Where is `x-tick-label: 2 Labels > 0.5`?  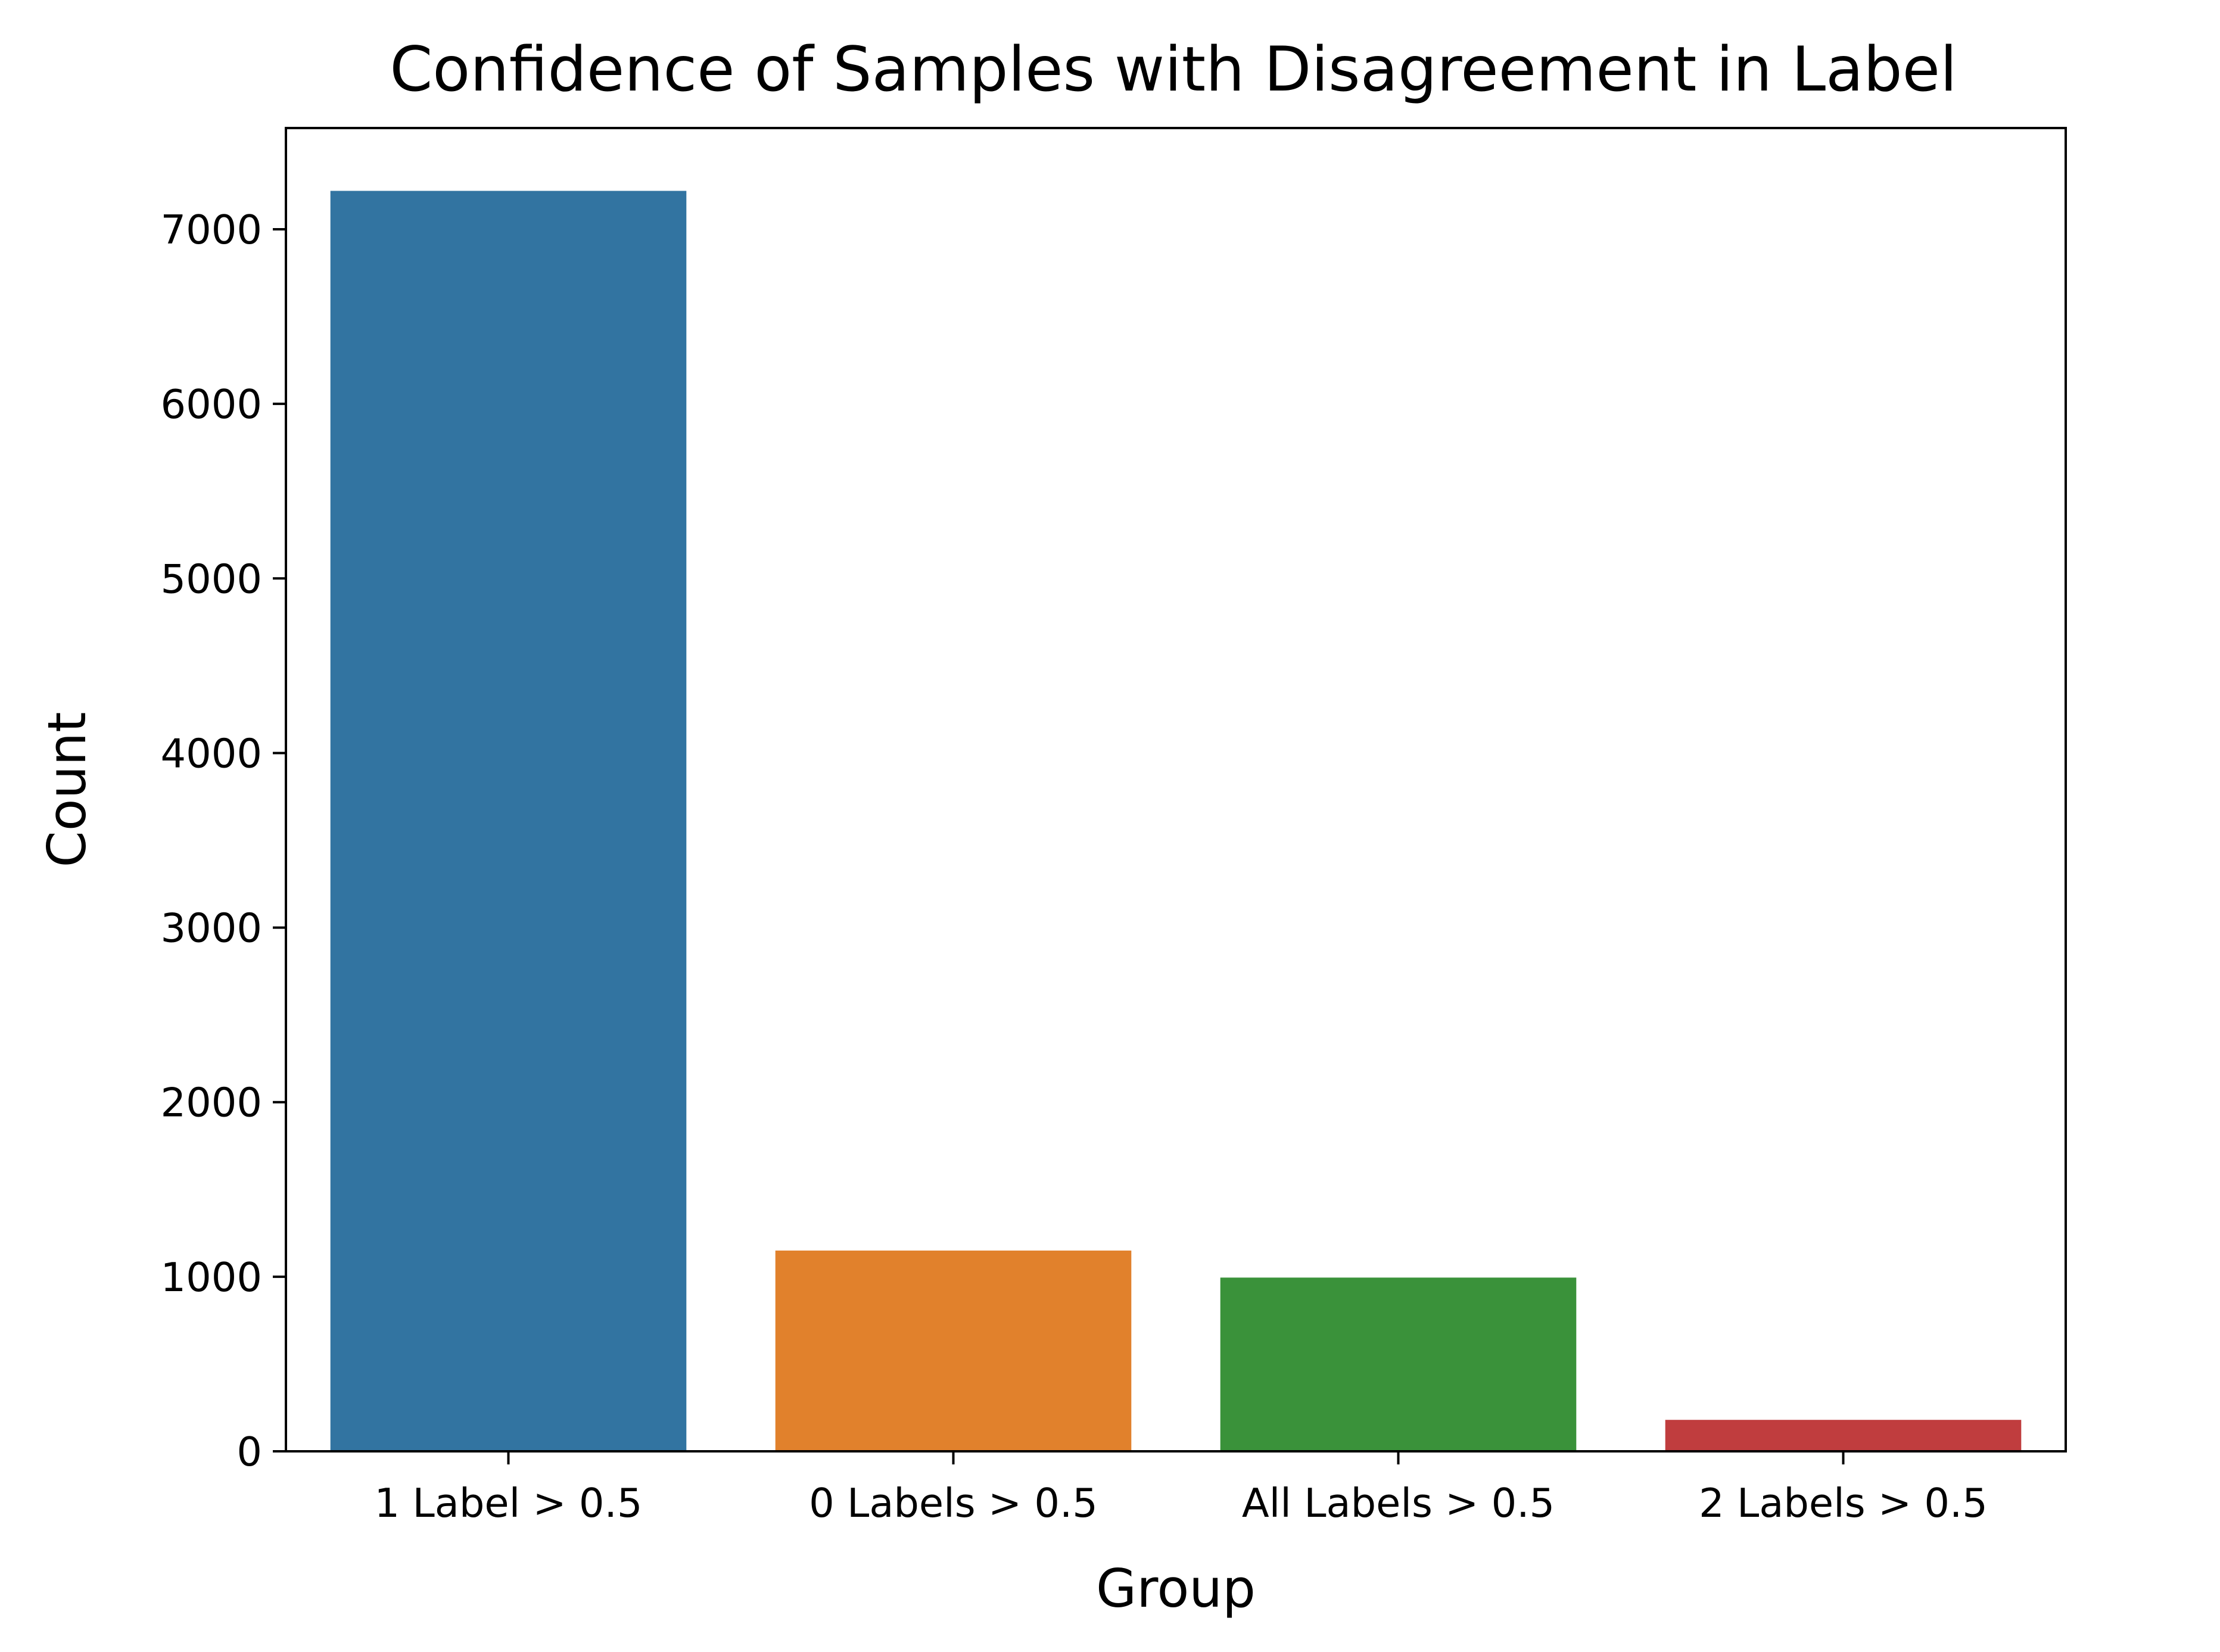
x-tick-label: 2 Labels > 0.5 is located at coordinates (1844, 1503).